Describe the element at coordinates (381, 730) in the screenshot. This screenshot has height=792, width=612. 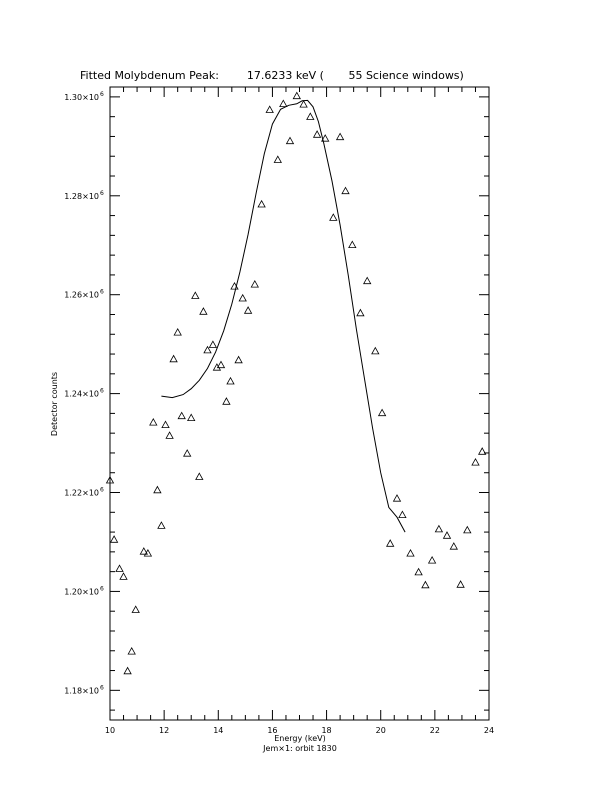
I see `x-tick-label: 20` at that location.